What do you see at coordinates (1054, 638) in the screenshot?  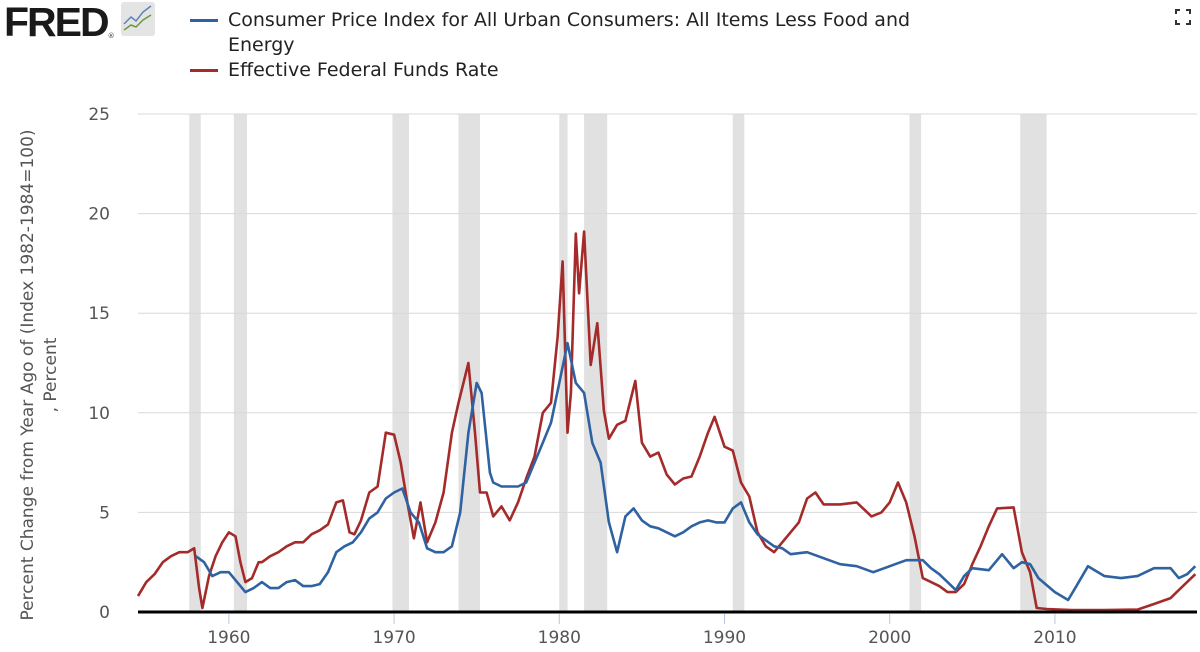 I see `x-tick-label: 2010` at bounding box center [1054, 638].